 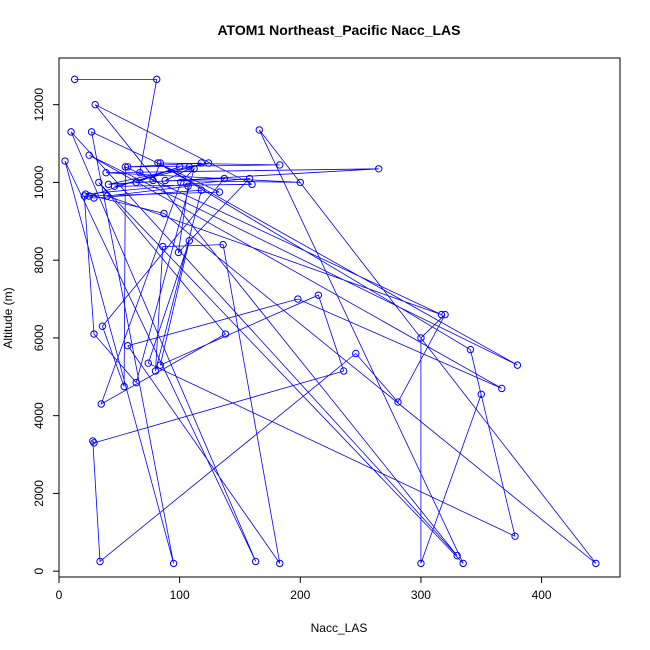 What do you see at coordinates (39, 571) in the screenshot?
I see `y-tick-label: 0` at bounding box center [39, 571].